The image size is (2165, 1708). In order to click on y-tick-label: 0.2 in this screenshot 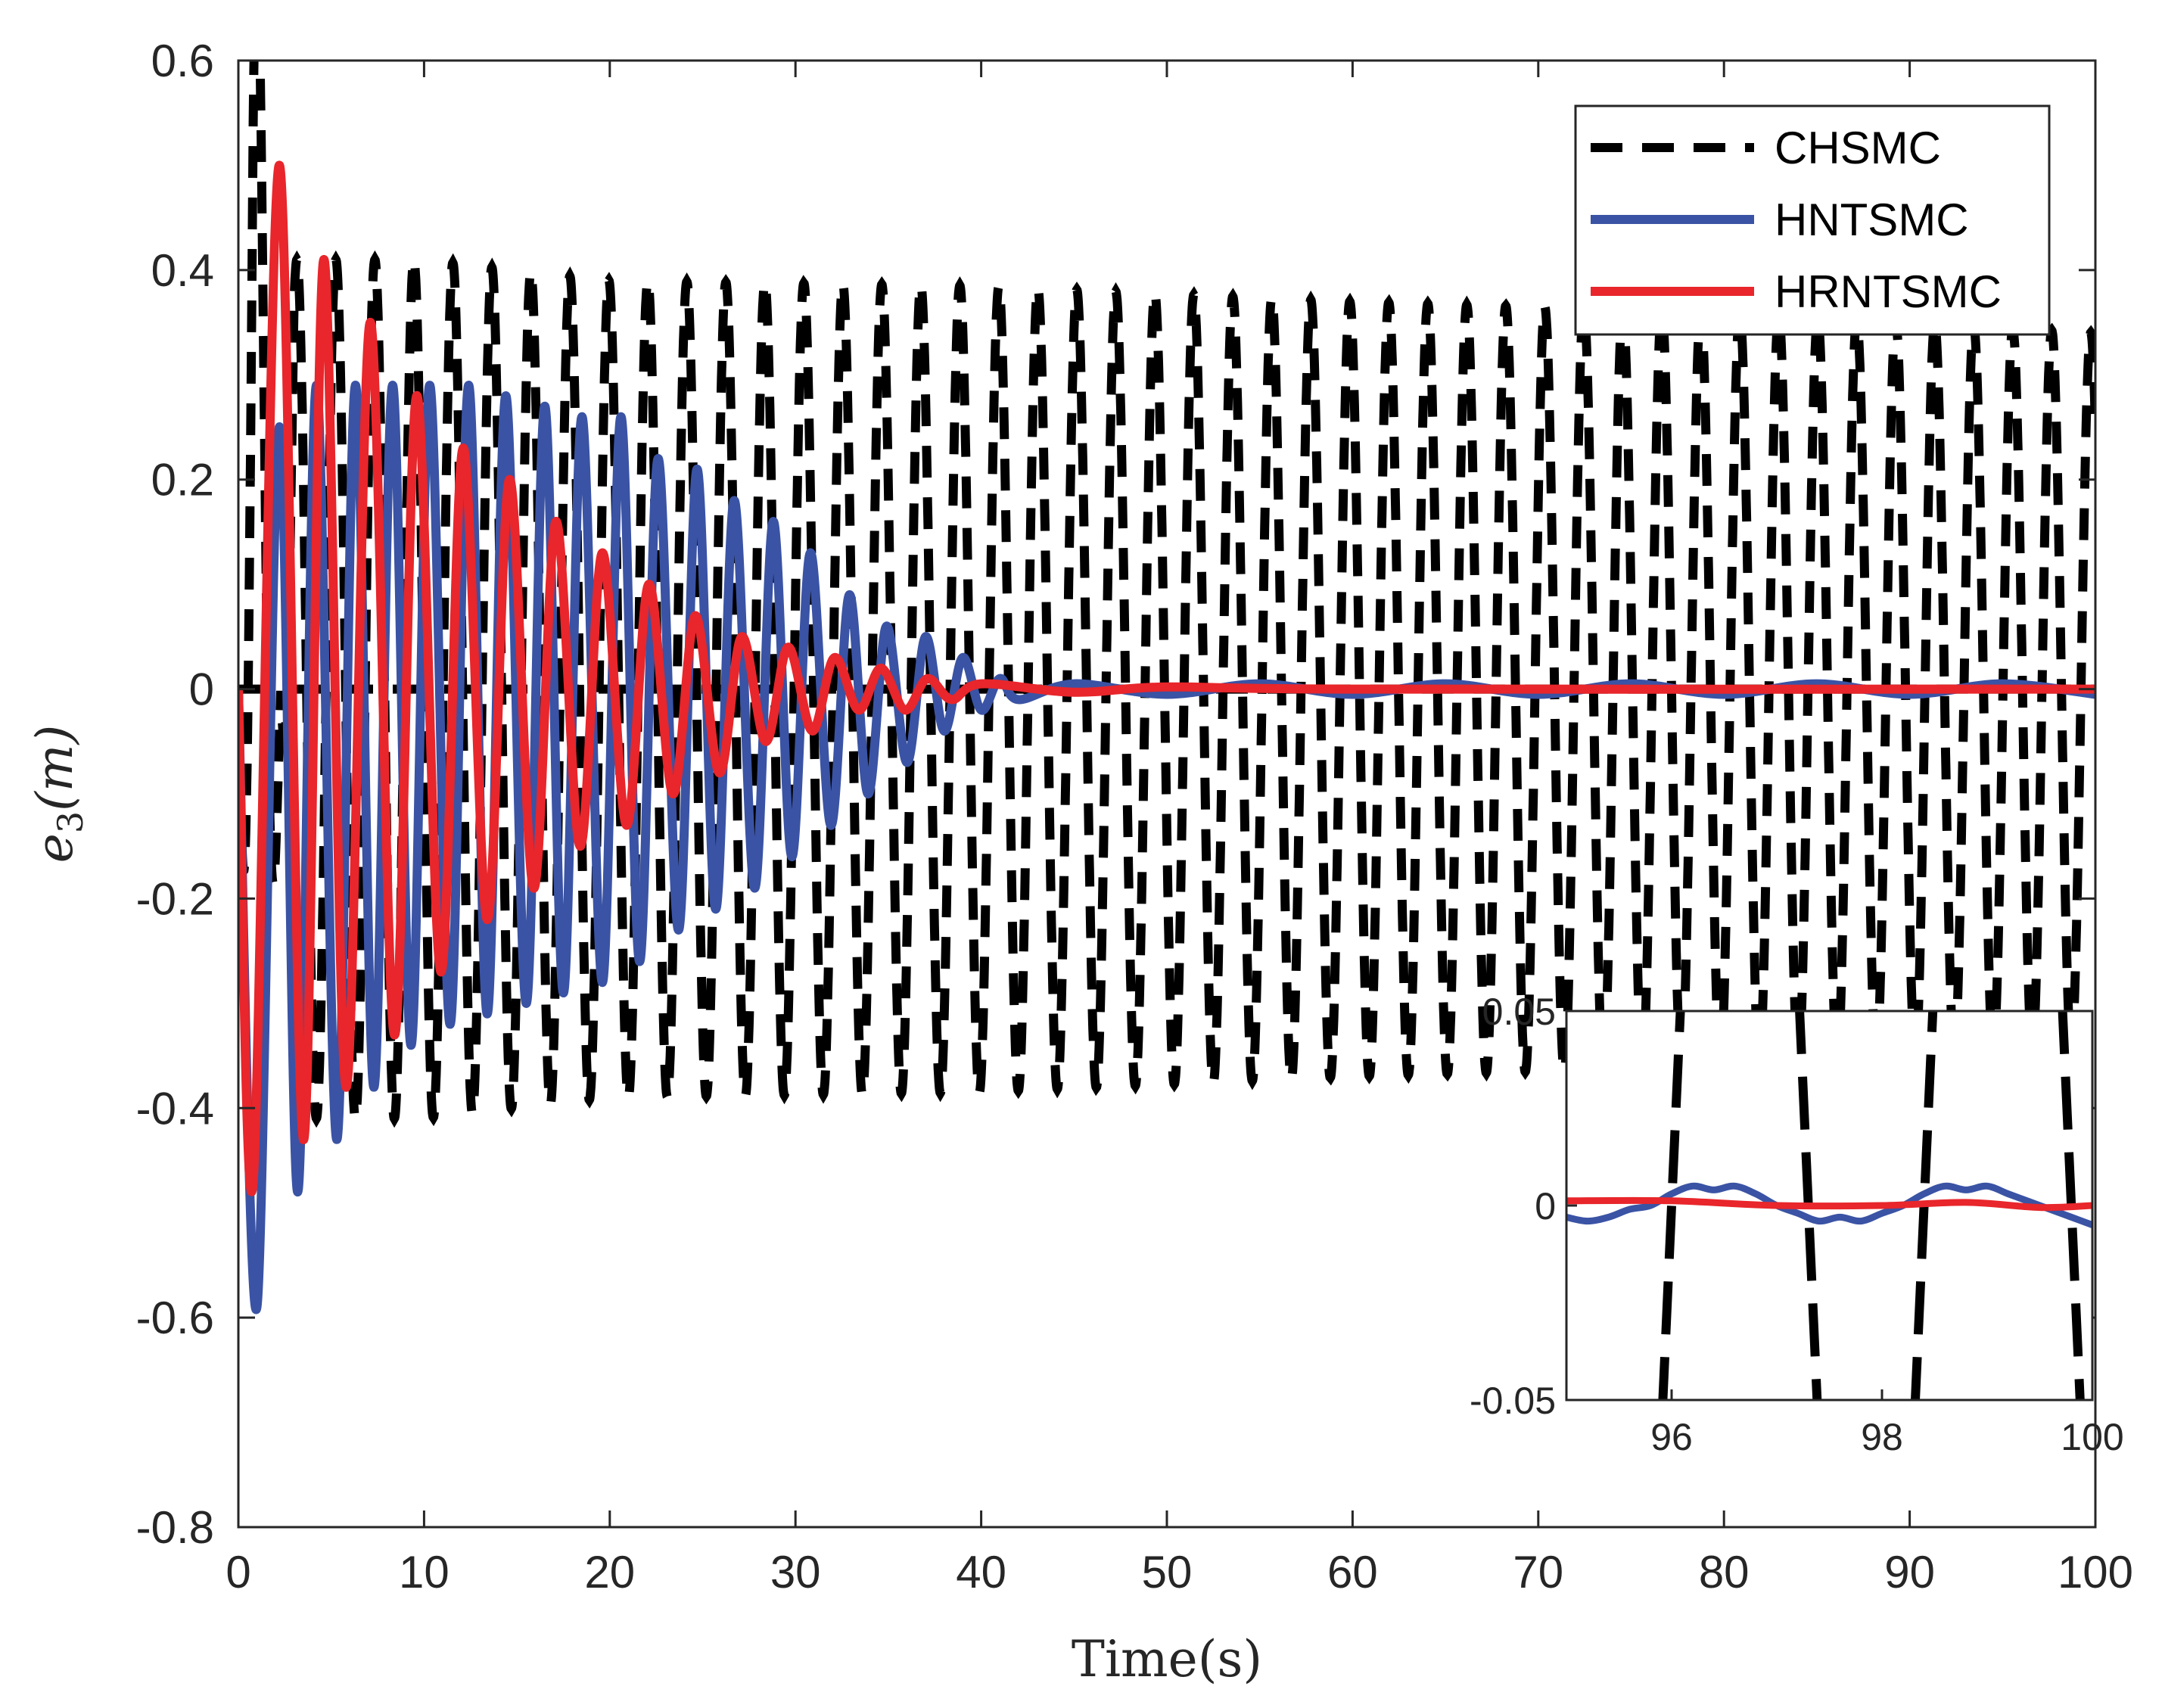, I will do `click(182, 480)`.